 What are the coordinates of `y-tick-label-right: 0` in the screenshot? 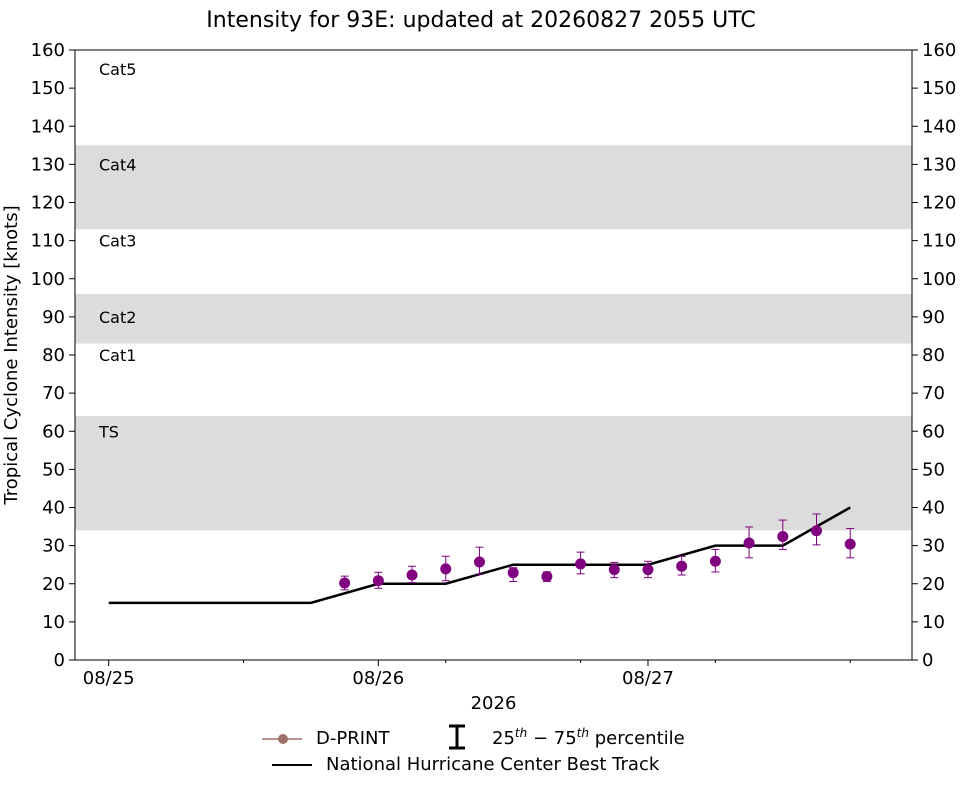 It's located at (927, 660).